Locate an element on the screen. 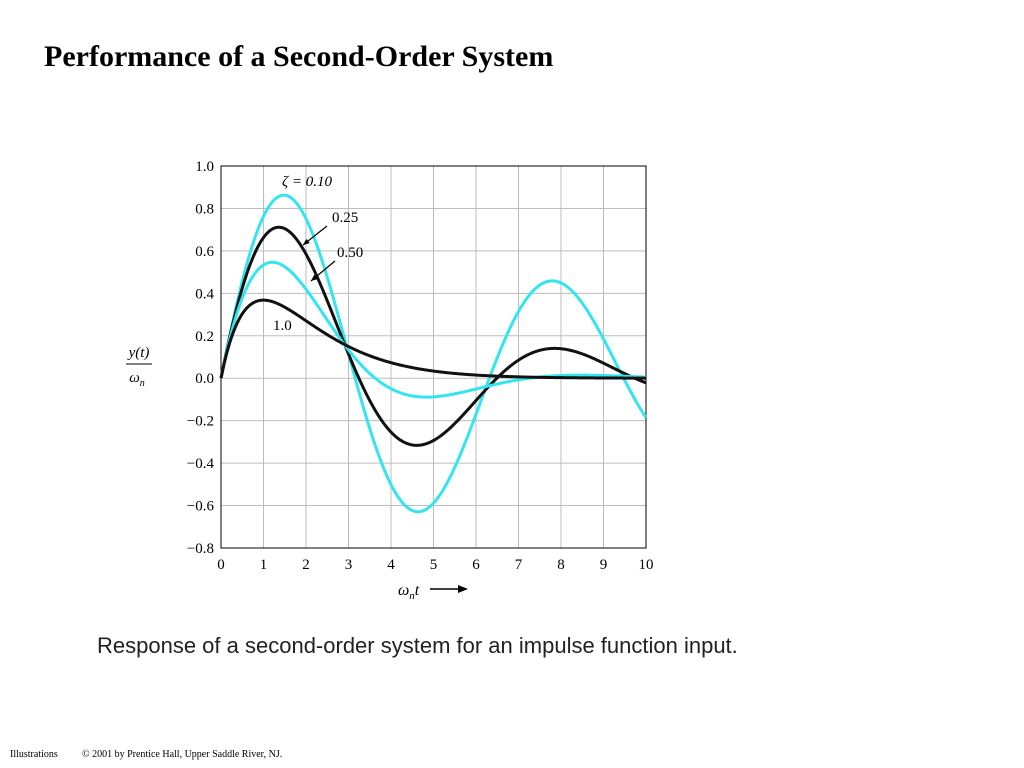  series-label-zeta-100: 1.0 is located at coordinates (282, 326).